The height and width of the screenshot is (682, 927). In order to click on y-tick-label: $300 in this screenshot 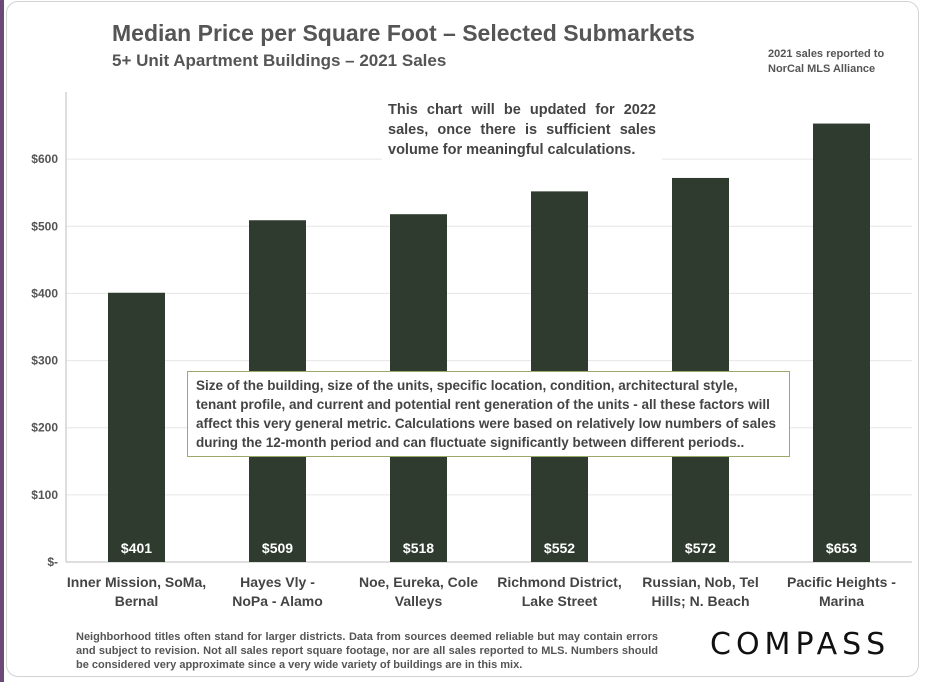, I will do `click(44, 361)`.